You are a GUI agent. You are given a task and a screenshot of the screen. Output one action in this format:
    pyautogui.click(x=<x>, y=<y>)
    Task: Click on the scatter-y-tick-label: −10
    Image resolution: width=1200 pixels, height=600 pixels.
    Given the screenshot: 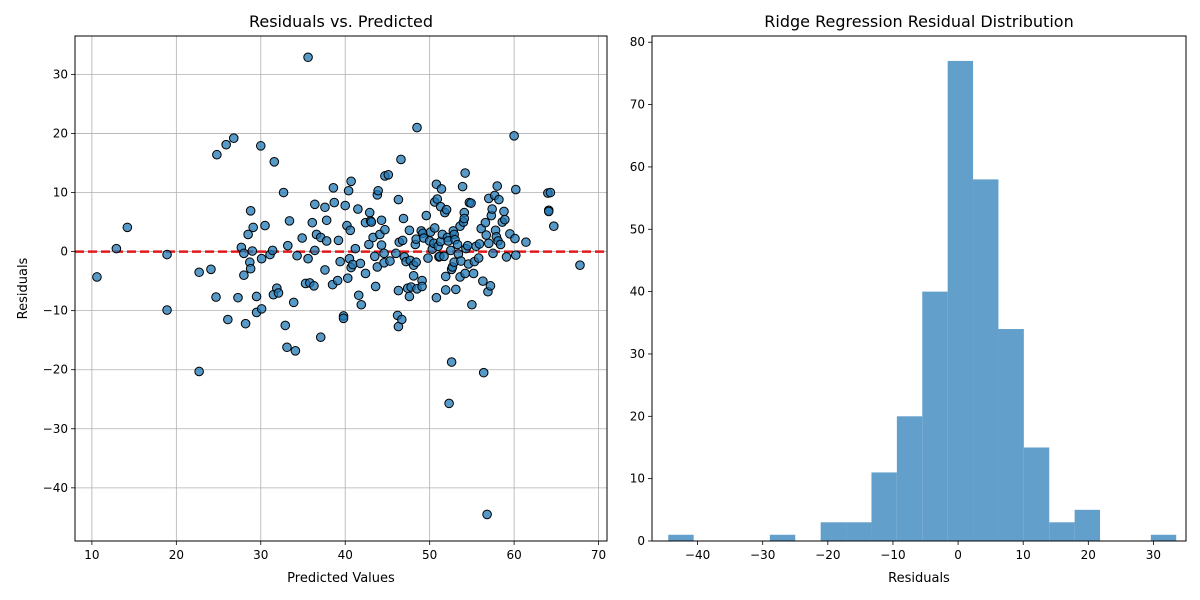 What is the action you would take?
    pyautogui.click(x=55, y=311)
    